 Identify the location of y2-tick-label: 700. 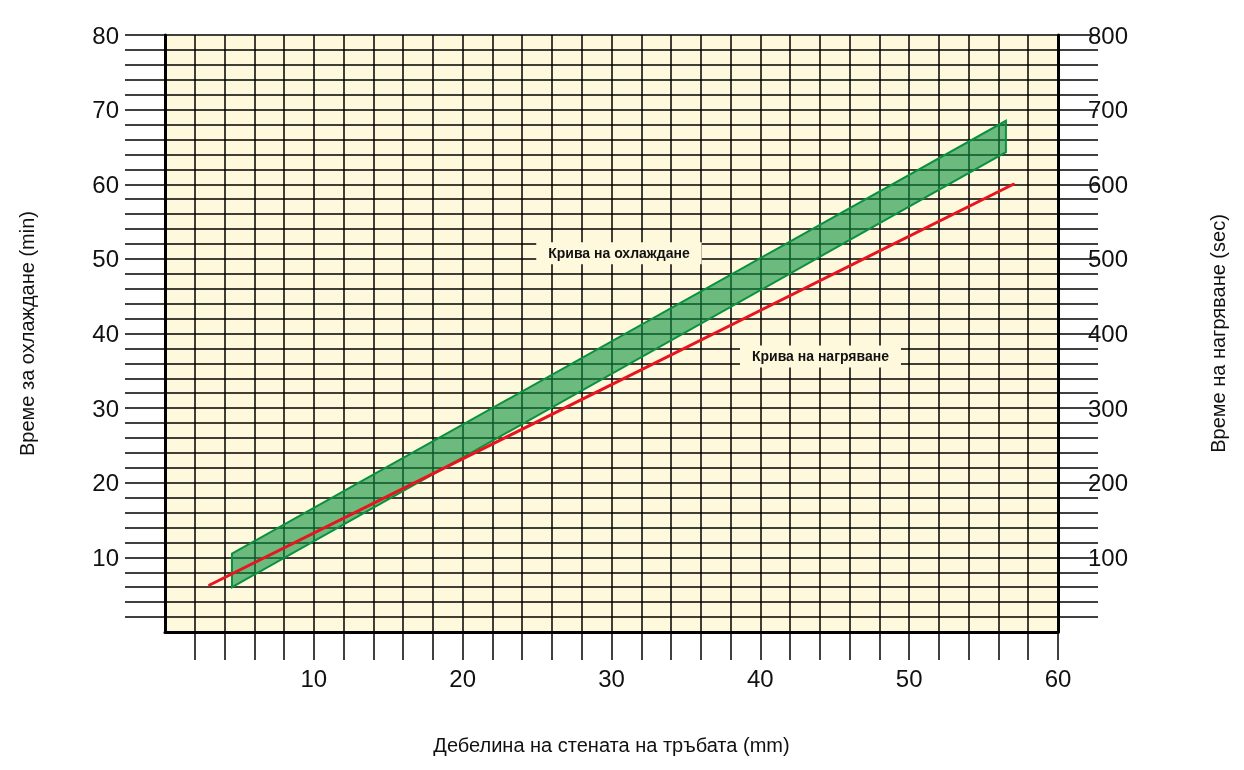
(1108, 110).